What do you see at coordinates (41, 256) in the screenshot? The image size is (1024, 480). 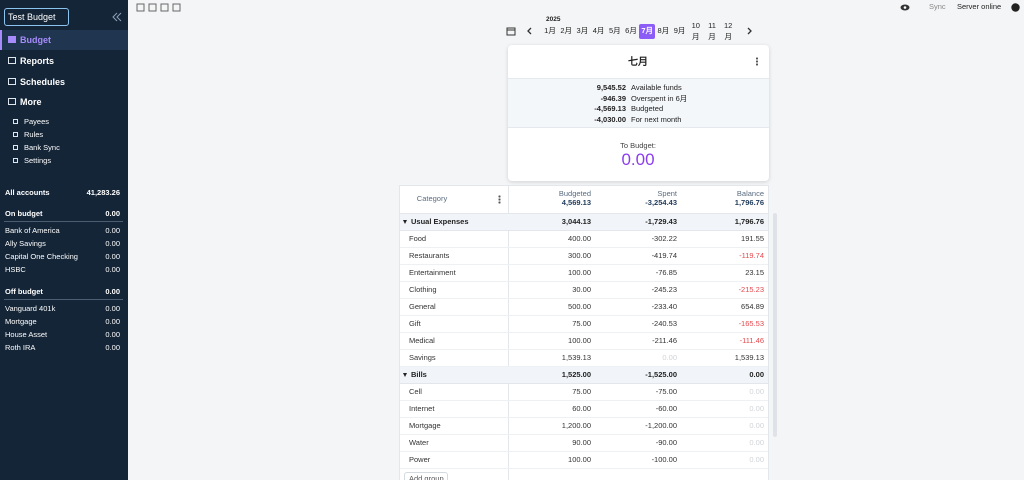 I see `account-name: Capital One Checking` at bounding box center [41, 256].